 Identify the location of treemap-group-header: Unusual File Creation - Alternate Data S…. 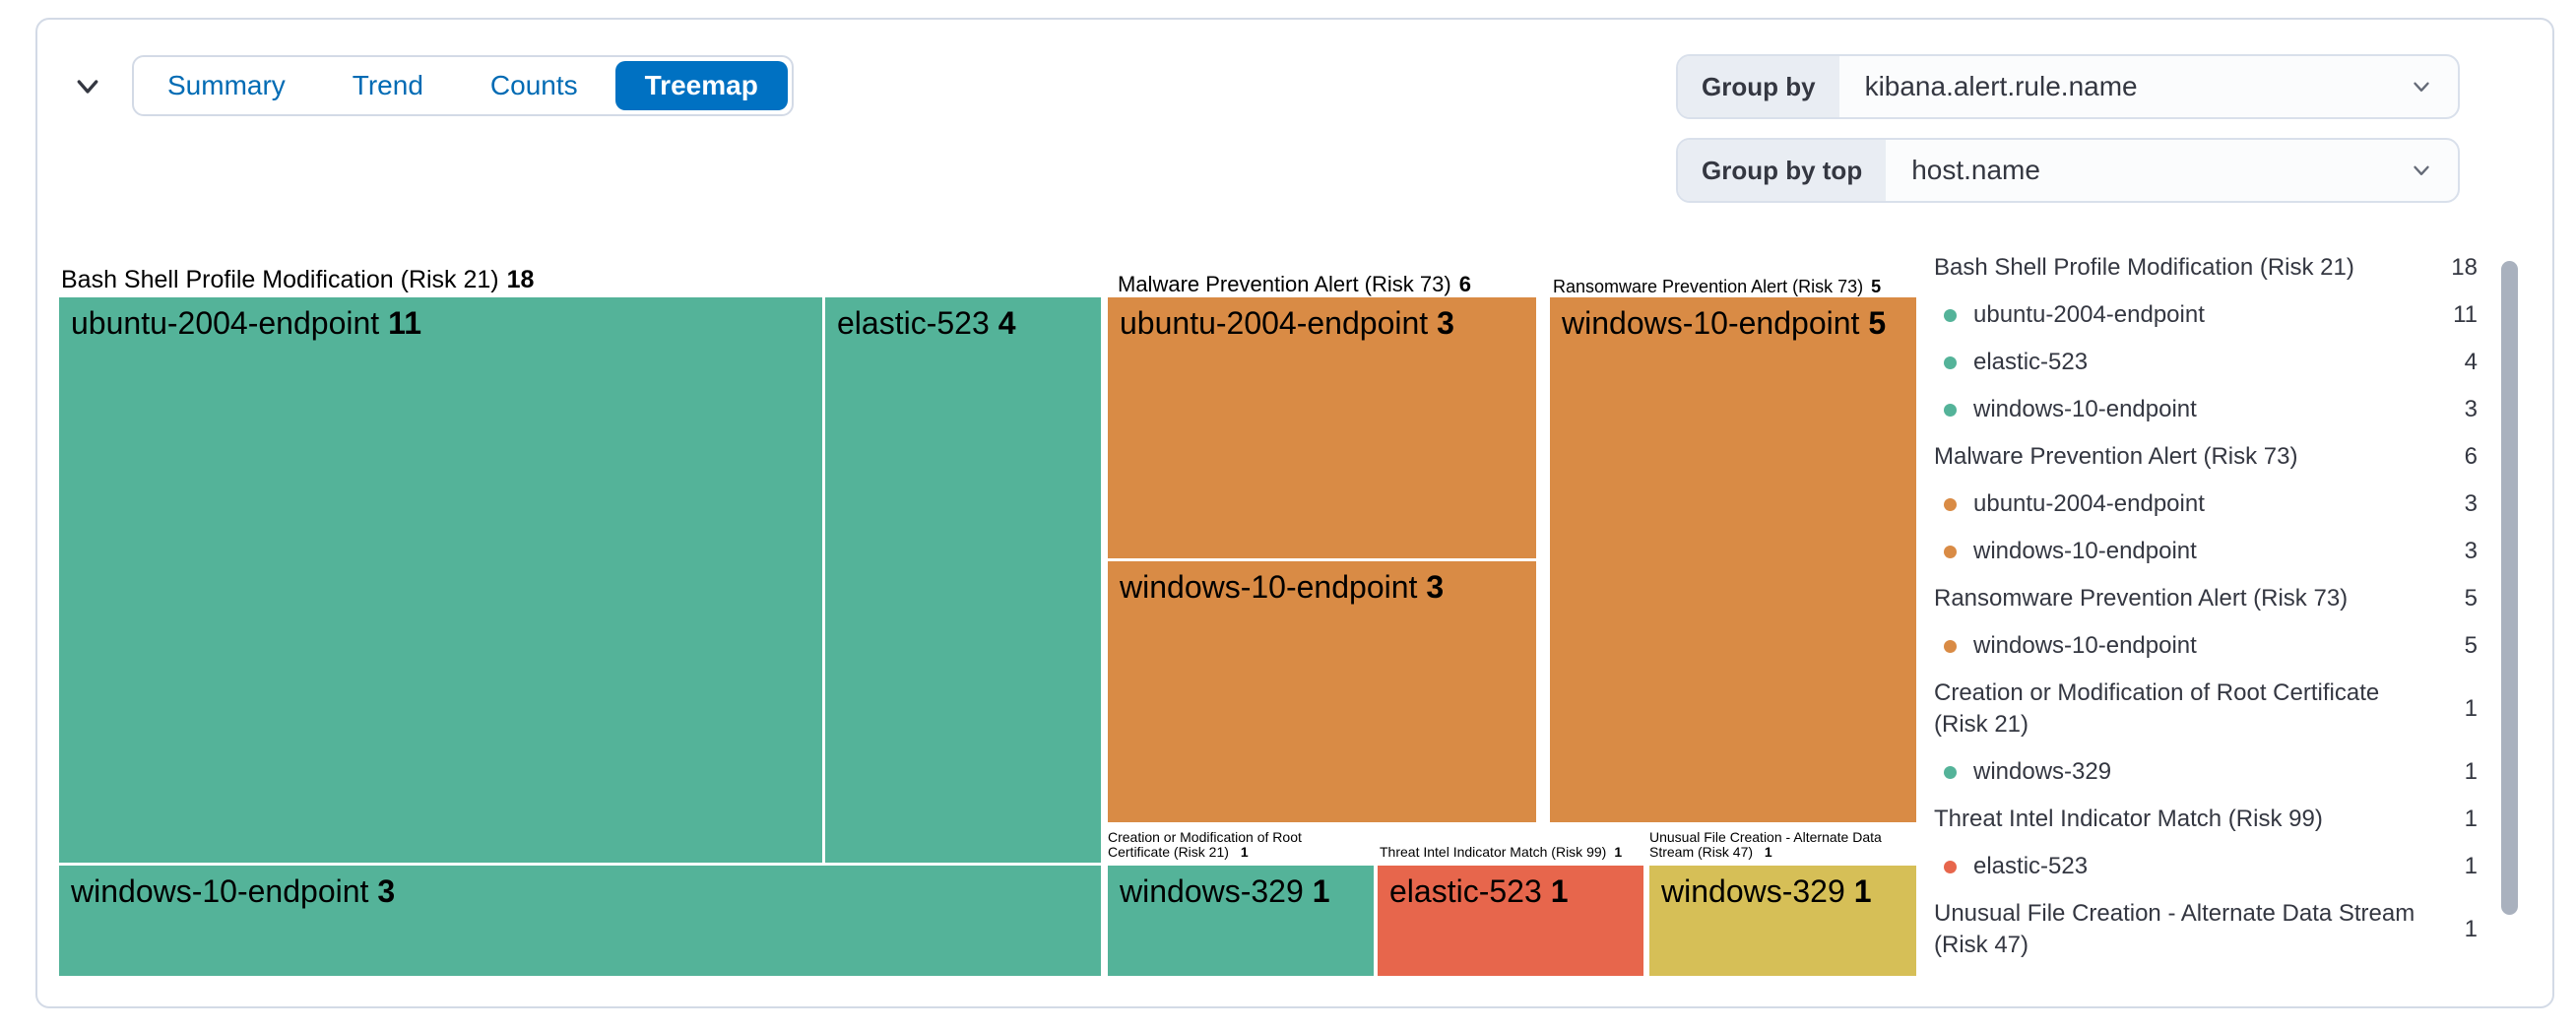
(1765, 844).